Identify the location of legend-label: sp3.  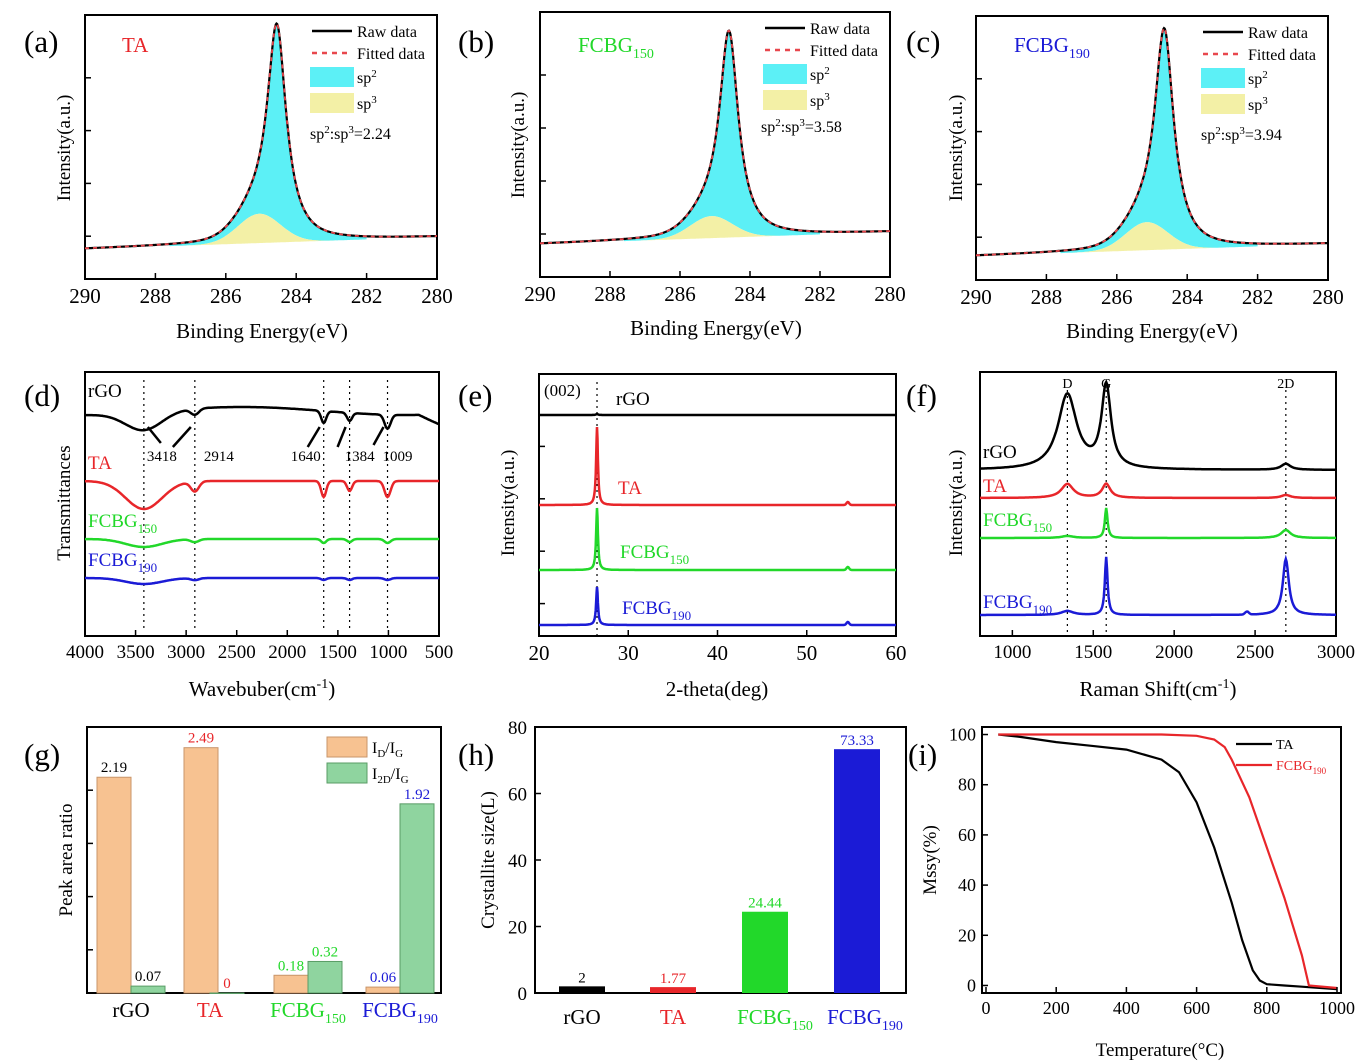
(367, 103).